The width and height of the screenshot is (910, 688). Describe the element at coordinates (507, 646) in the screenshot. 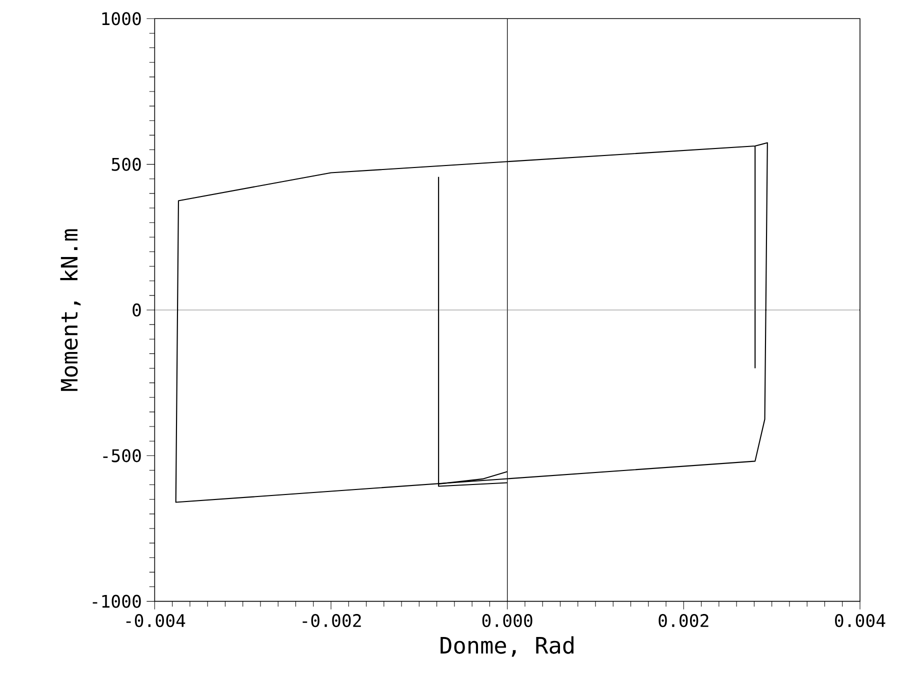

I see `x-axis-title: Donme, Rad` at that location.